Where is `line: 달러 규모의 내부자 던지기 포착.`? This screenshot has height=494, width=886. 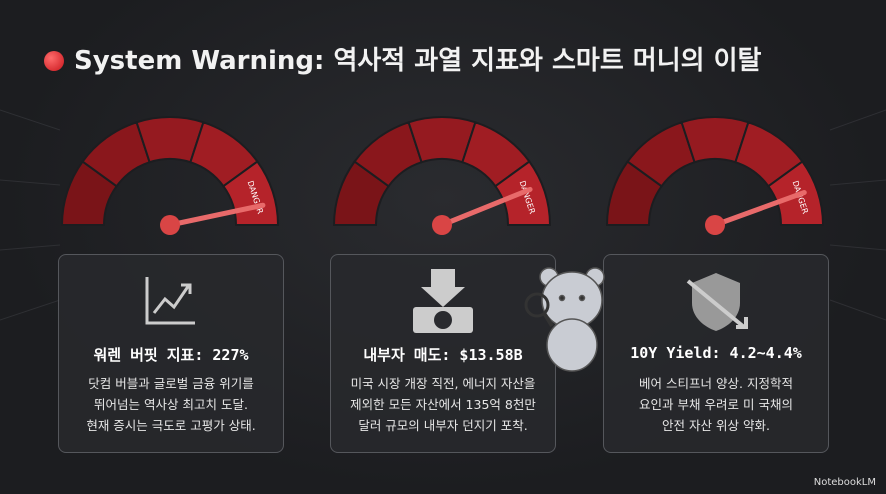 line: 달러 규모의 내부자 던지기 포착. is located at coordinates (443, 425).